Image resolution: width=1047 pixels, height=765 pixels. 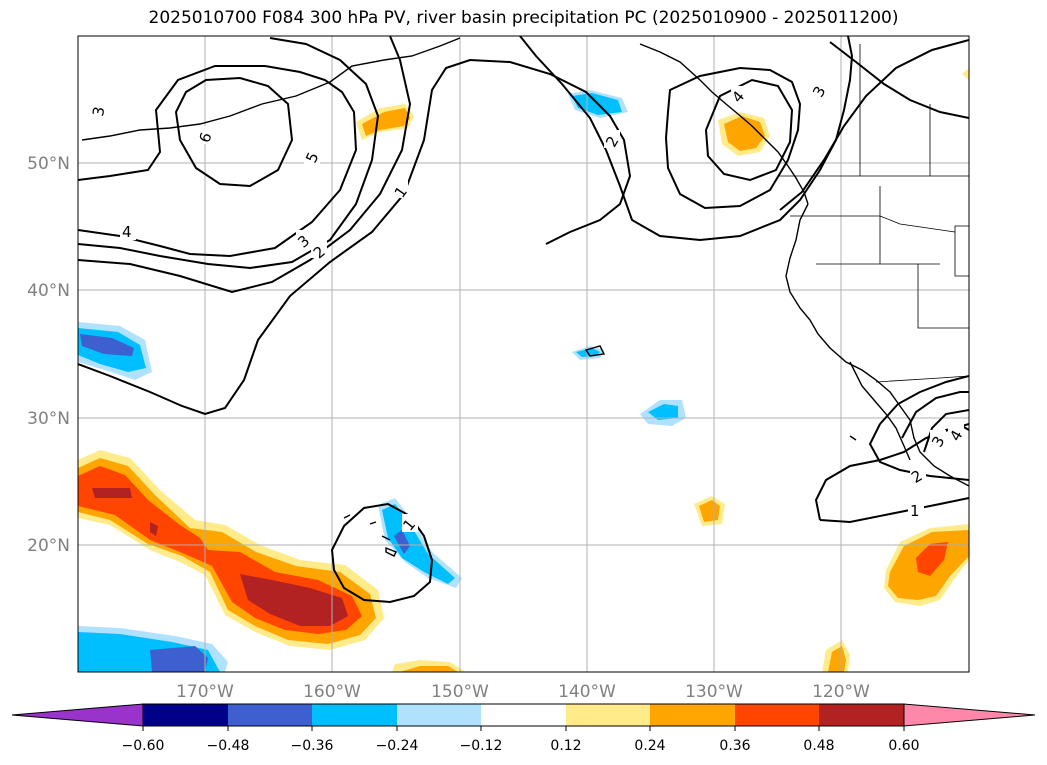 What do you see at coordinates (818, 746) in the screenshot?
I see `colorbar-tick-label: 0.48` at bounding box center [818, 746].